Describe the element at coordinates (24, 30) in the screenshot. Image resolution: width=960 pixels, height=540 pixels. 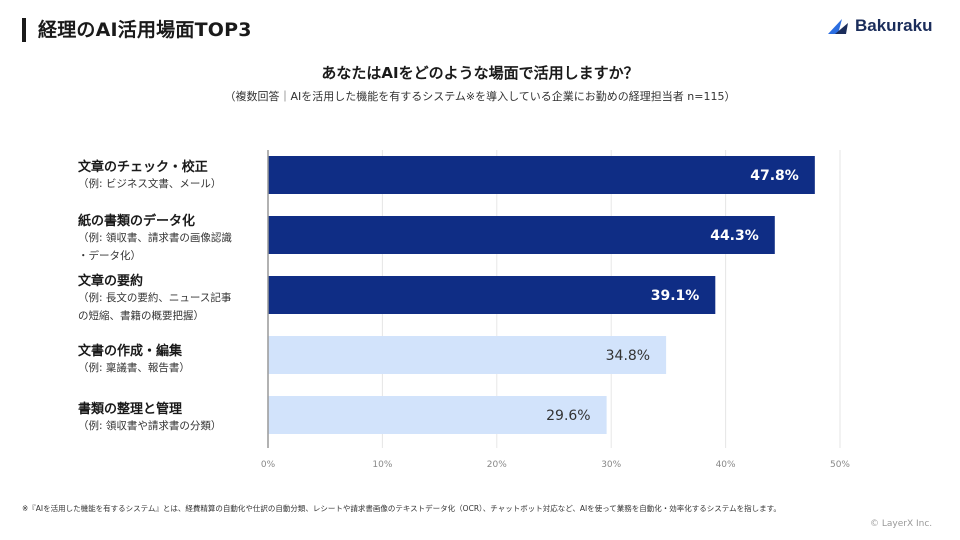
I see `title-accent-bar` at that location.